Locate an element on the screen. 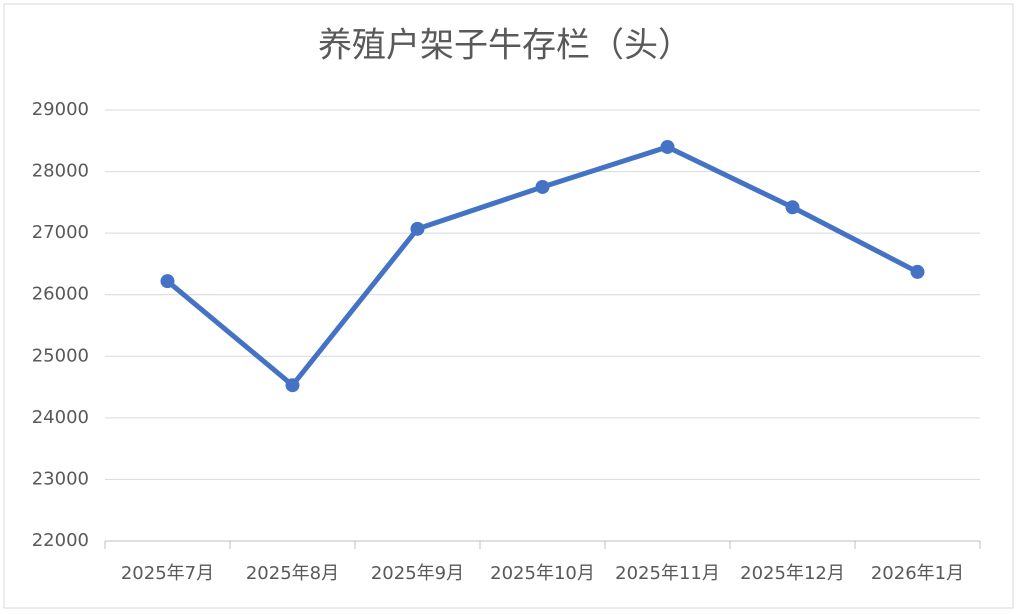 This screenshot has height=614, width=1019. y-tick-label: 25000 is located at coordinates (60, 355).